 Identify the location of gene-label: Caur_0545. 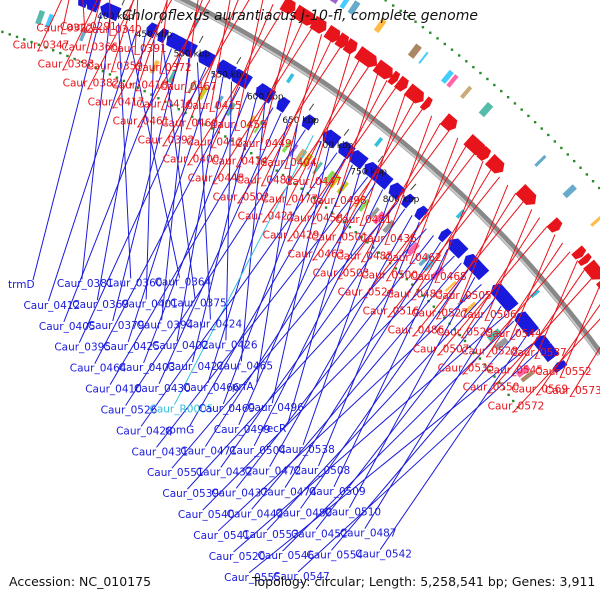
(514, 370).